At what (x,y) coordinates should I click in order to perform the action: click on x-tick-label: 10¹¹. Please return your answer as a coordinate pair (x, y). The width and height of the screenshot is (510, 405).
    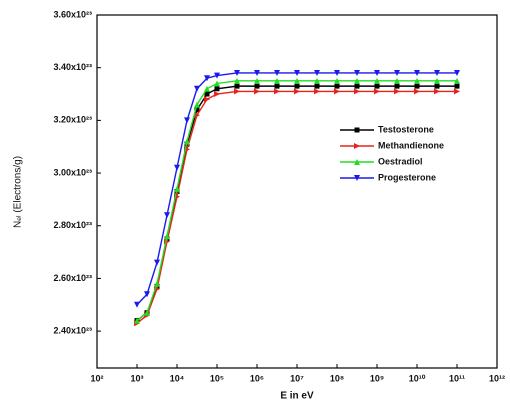
    Looking at the image, I should click on (457, 378).